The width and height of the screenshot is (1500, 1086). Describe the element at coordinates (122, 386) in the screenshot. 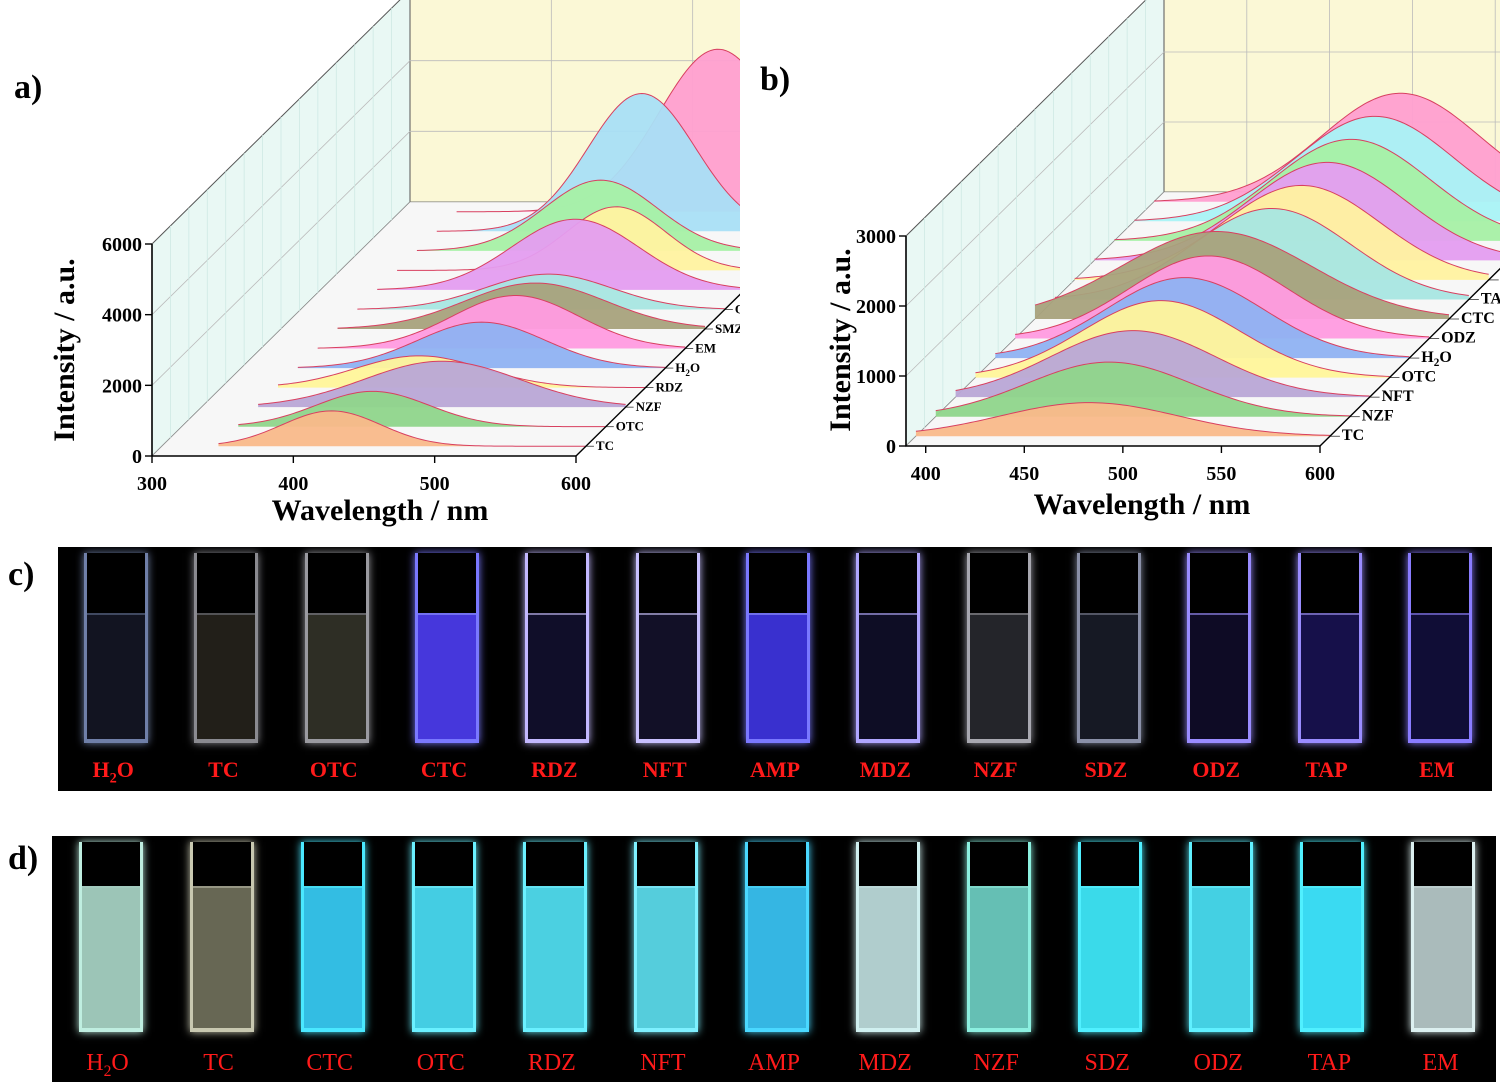

I see `chart-a-y-tick-label: 2000` at that location.